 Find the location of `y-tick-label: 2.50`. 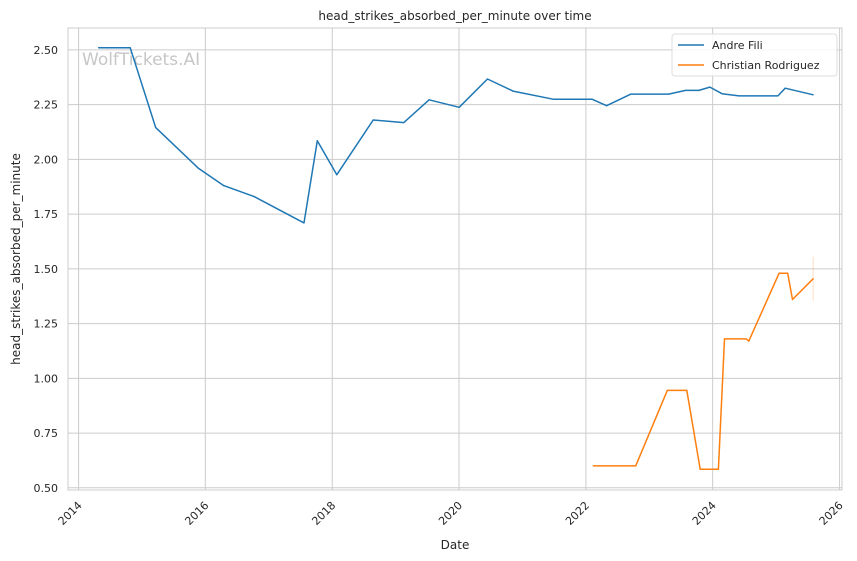

y-tick-label: 2.50 is located at coordinates (46, 50).